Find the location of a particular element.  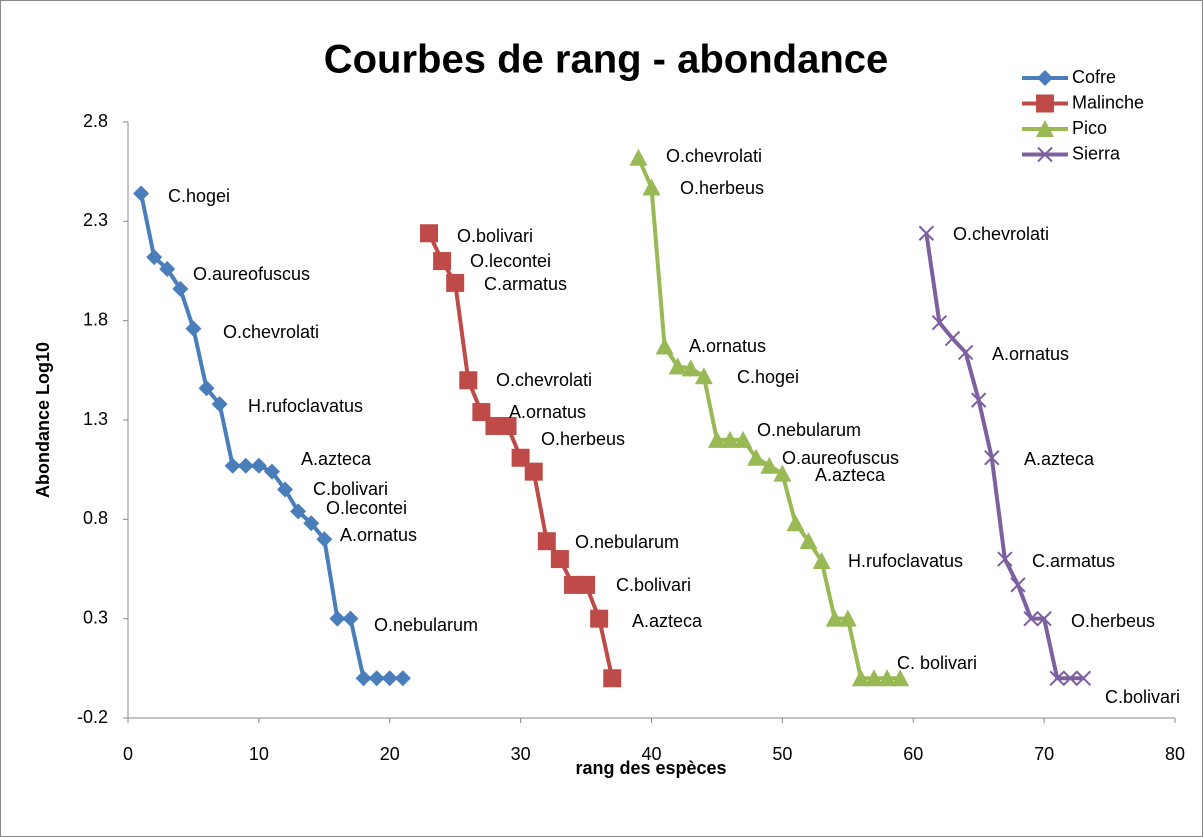

x-axis-label: rang des espèces is located at coordinates (650, 768).